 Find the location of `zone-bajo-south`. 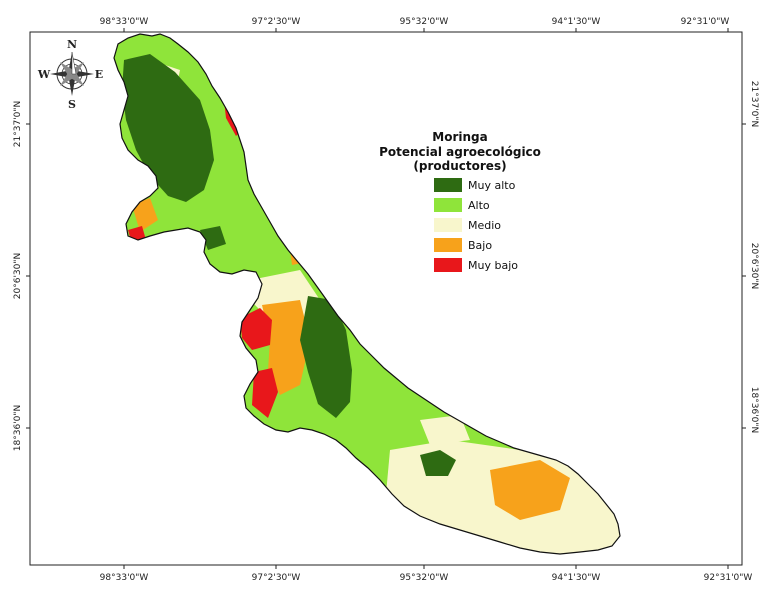

zone-bajo-south is located at coordinates (530, 490).